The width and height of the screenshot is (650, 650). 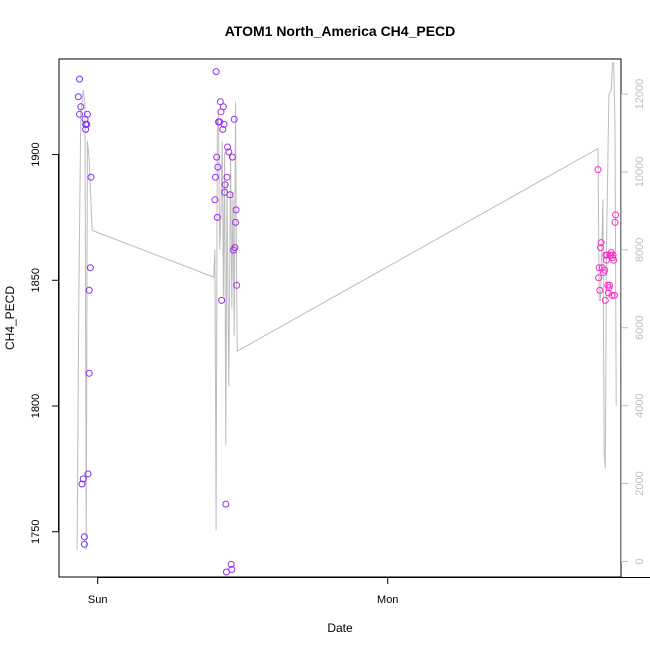 What do you see at coordinates (640, 250) in the screenshot?
I see `y2-tick-label: 8000` at bounding box center [640, 250].